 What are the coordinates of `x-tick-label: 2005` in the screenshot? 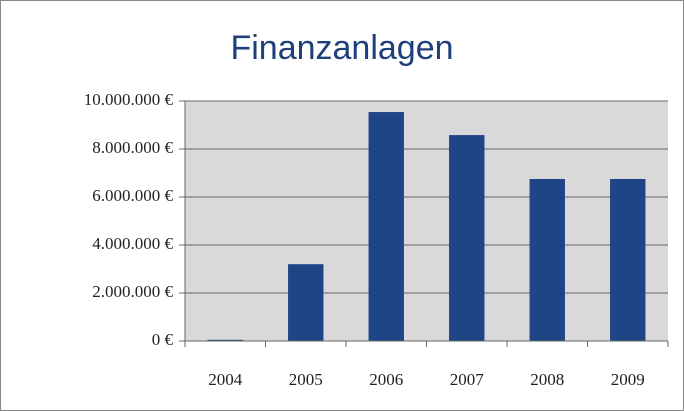 It's located at (306, 379).